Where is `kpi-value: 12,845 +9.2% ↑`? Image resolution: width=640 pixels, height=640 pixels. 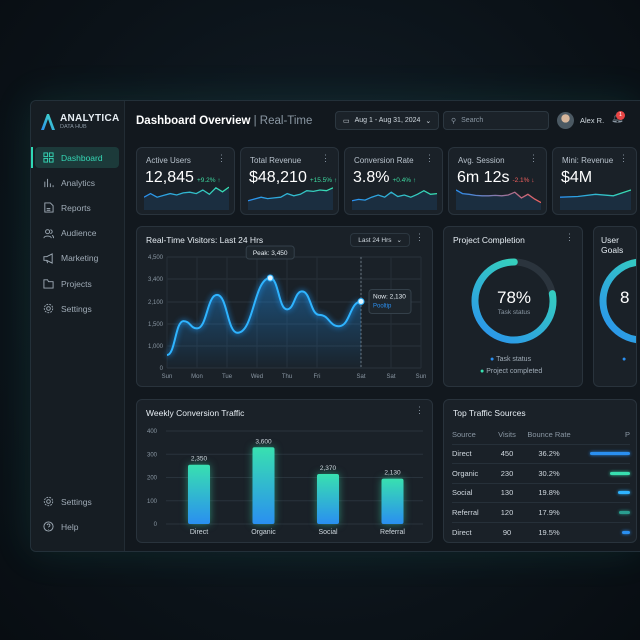 kpi-value: 12,845 +9.2% ↑ is located at coordinates (183, 178).